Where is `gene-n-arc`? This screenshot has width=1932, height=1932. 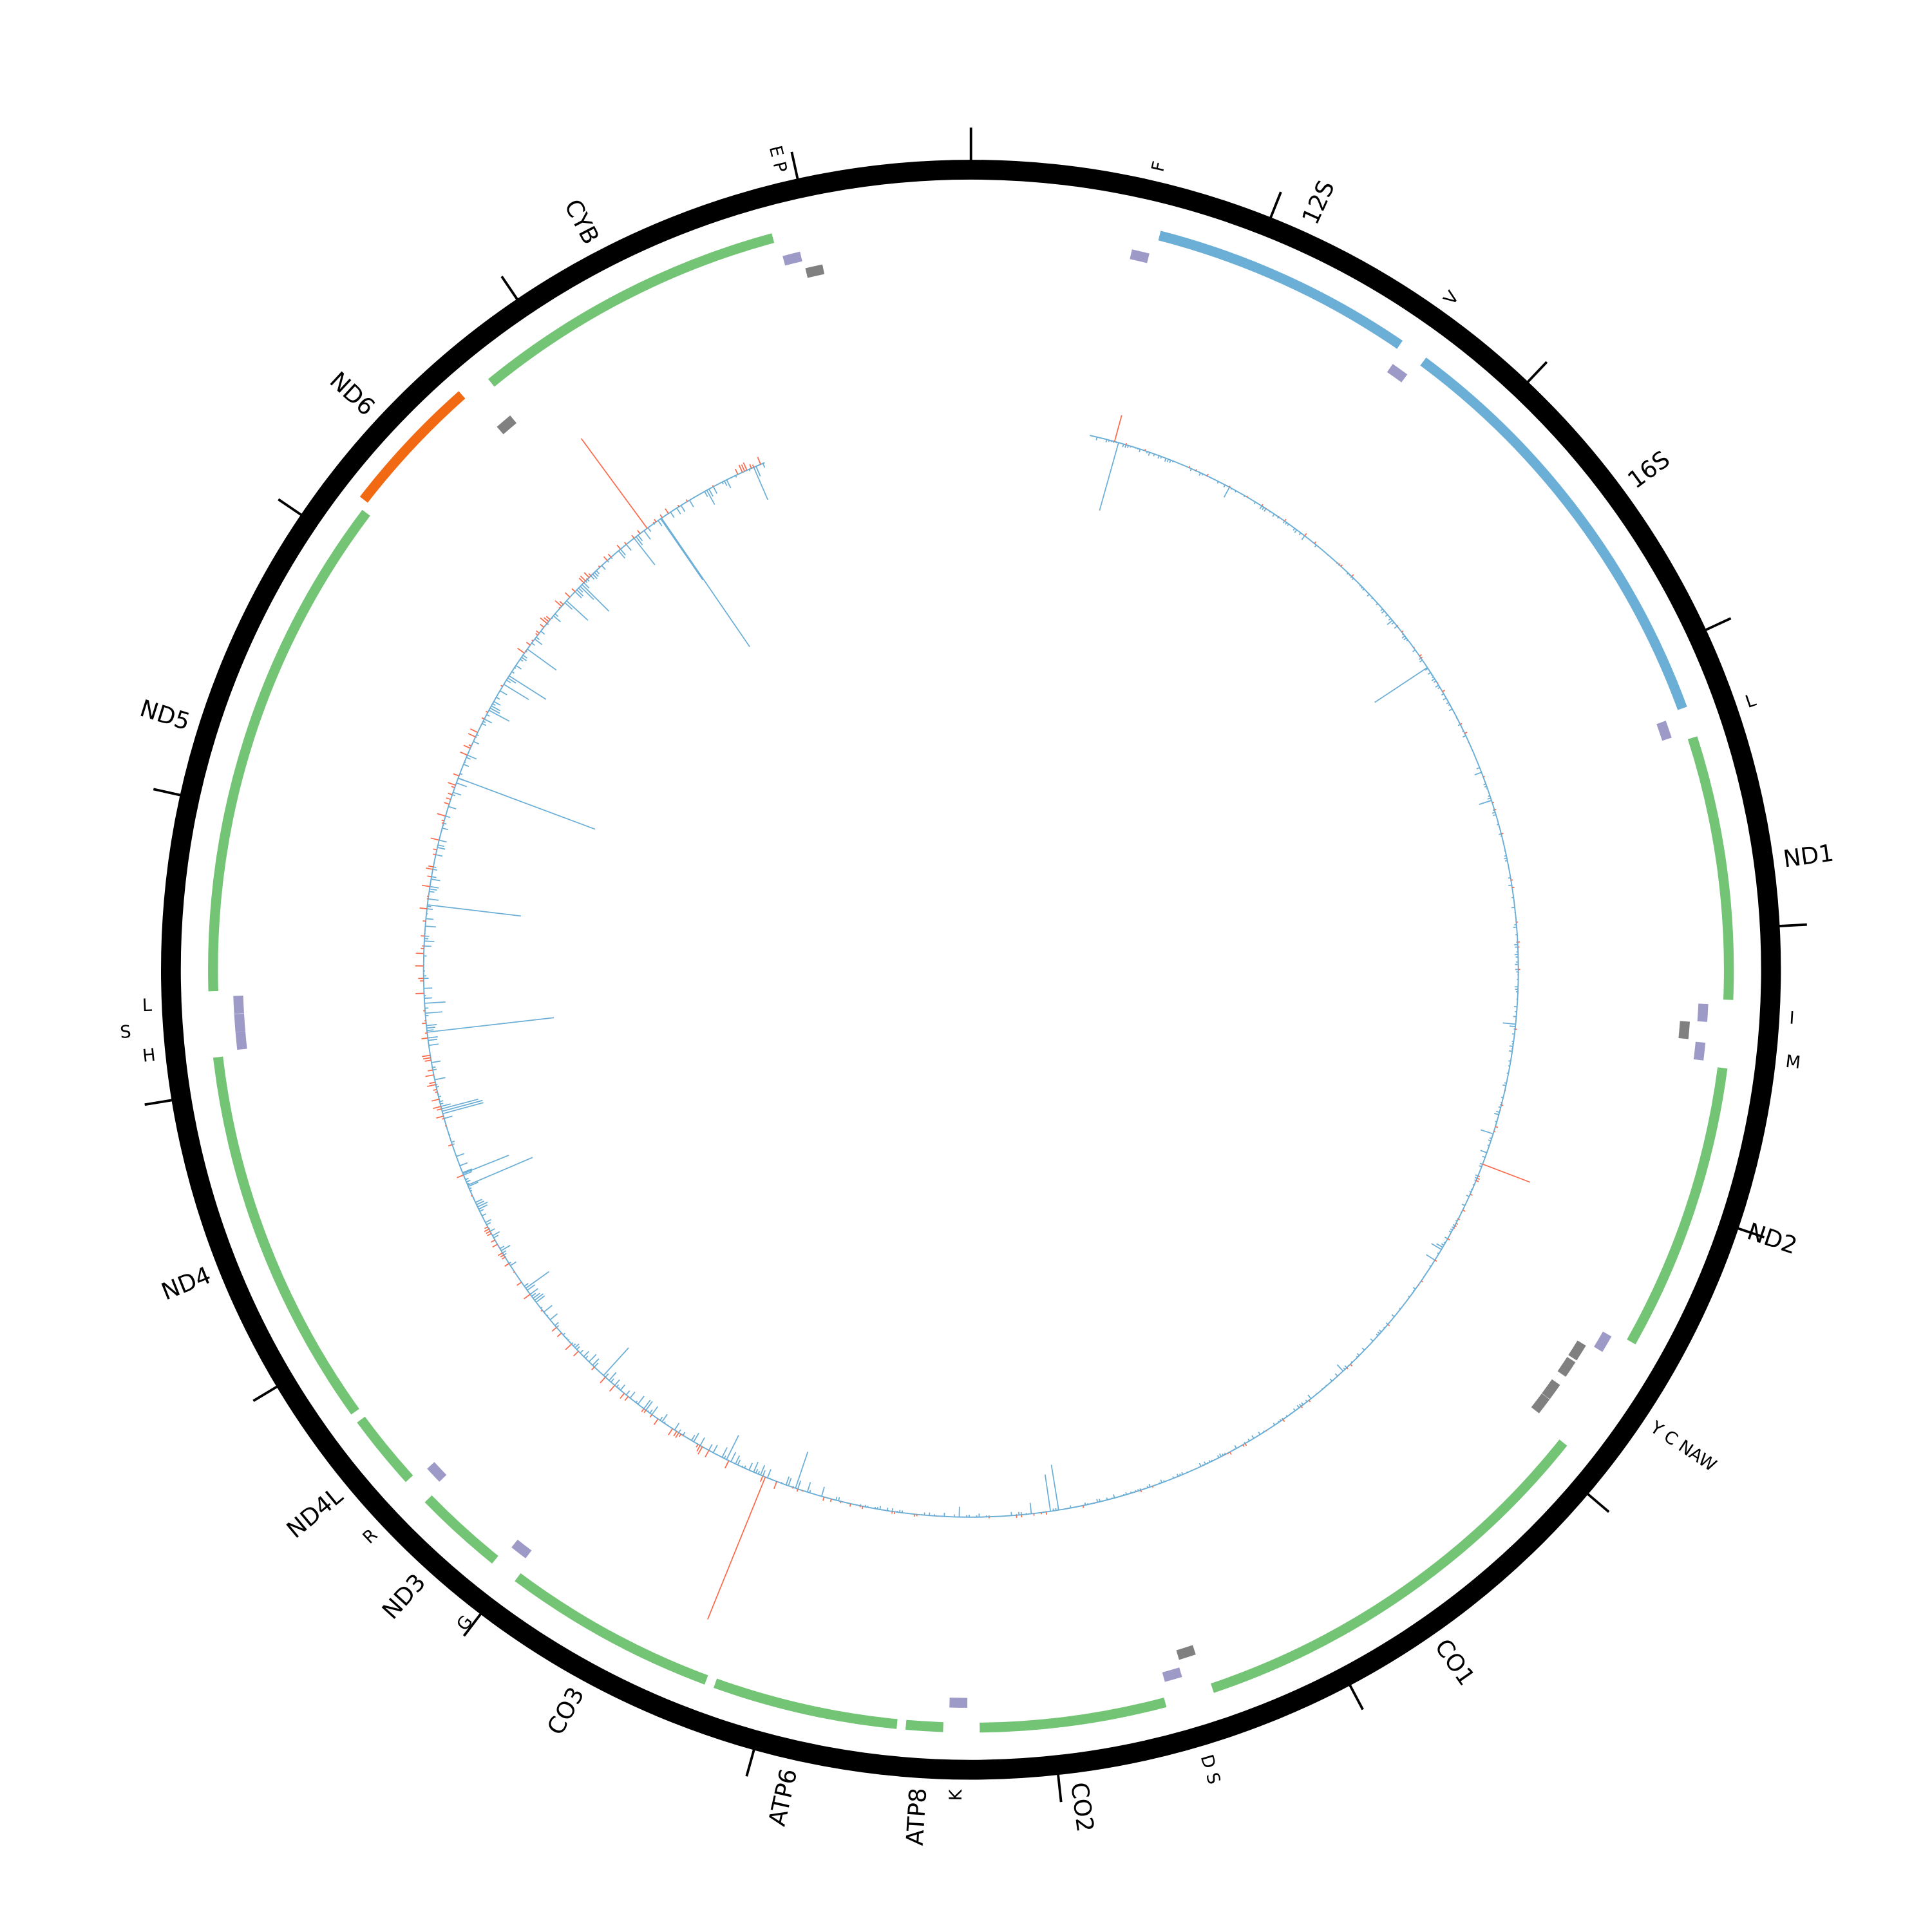 gene-n-arc is located at coordinates (1566, 1366).